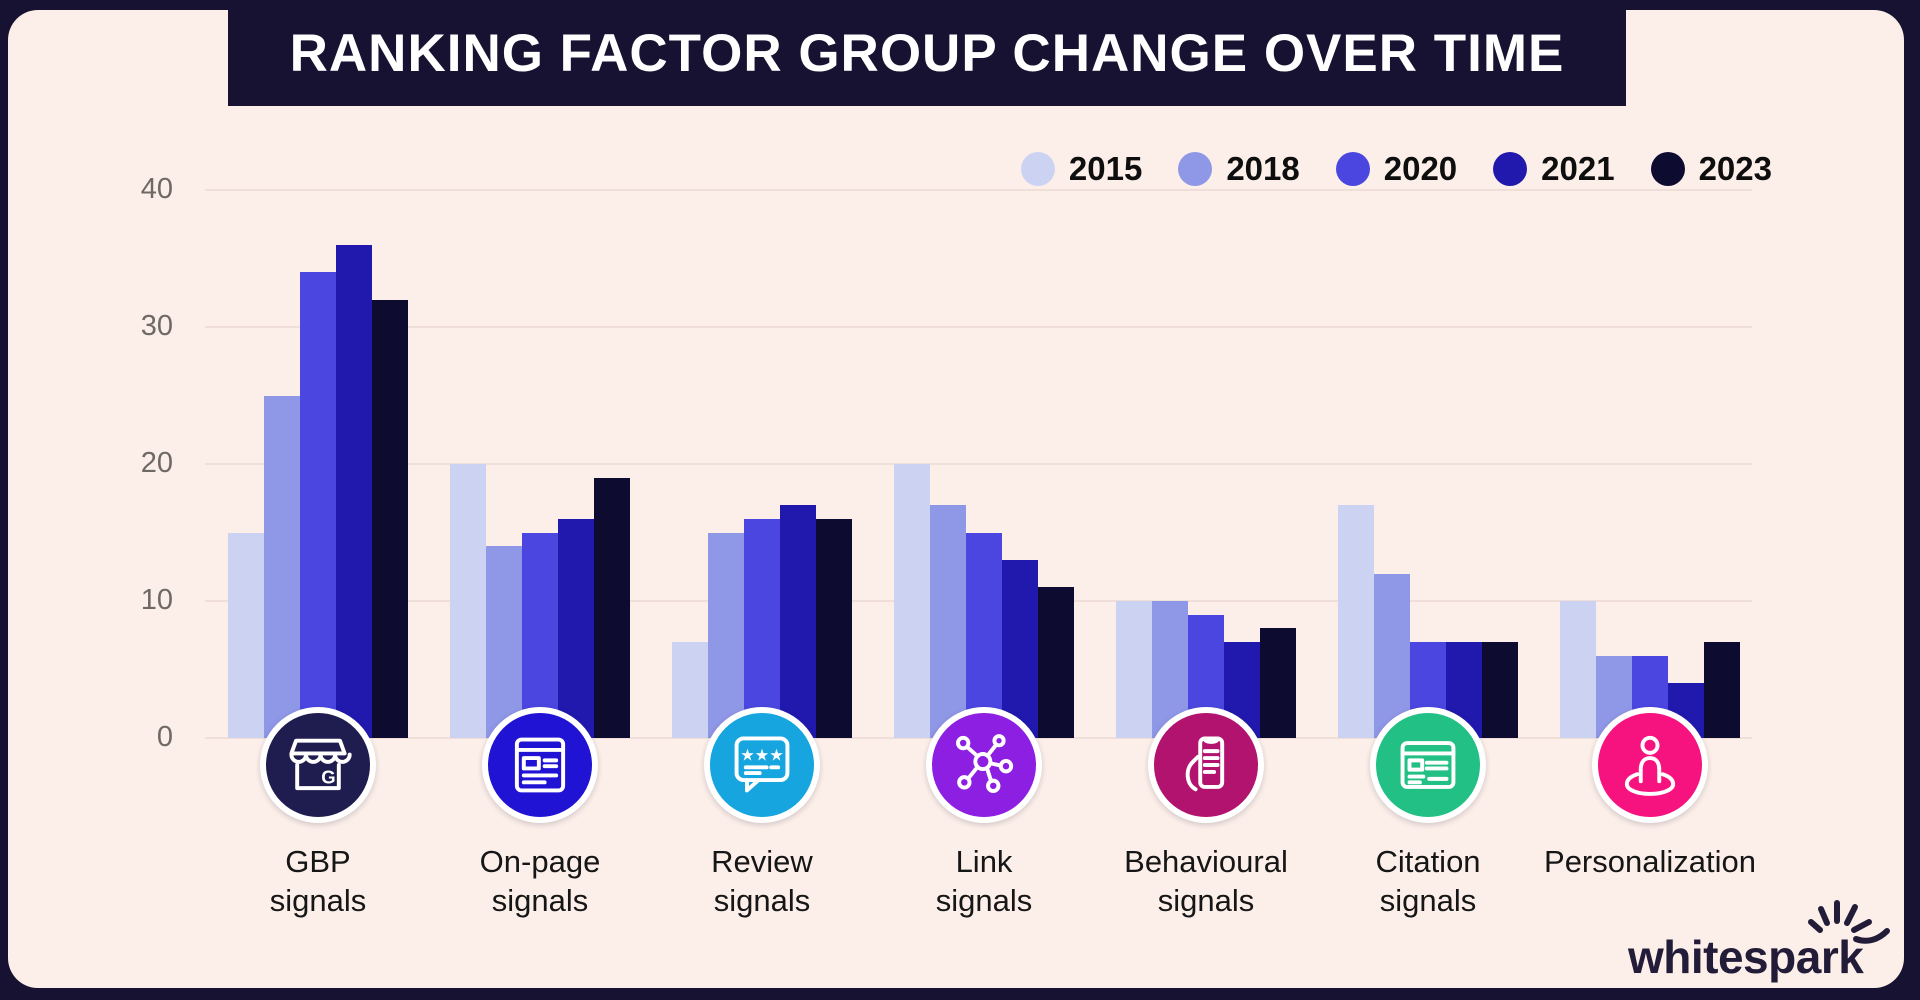 This screenshot has height=1000, width=1920. I want to click on brand-logo: whitespark, so click(1759, 944).